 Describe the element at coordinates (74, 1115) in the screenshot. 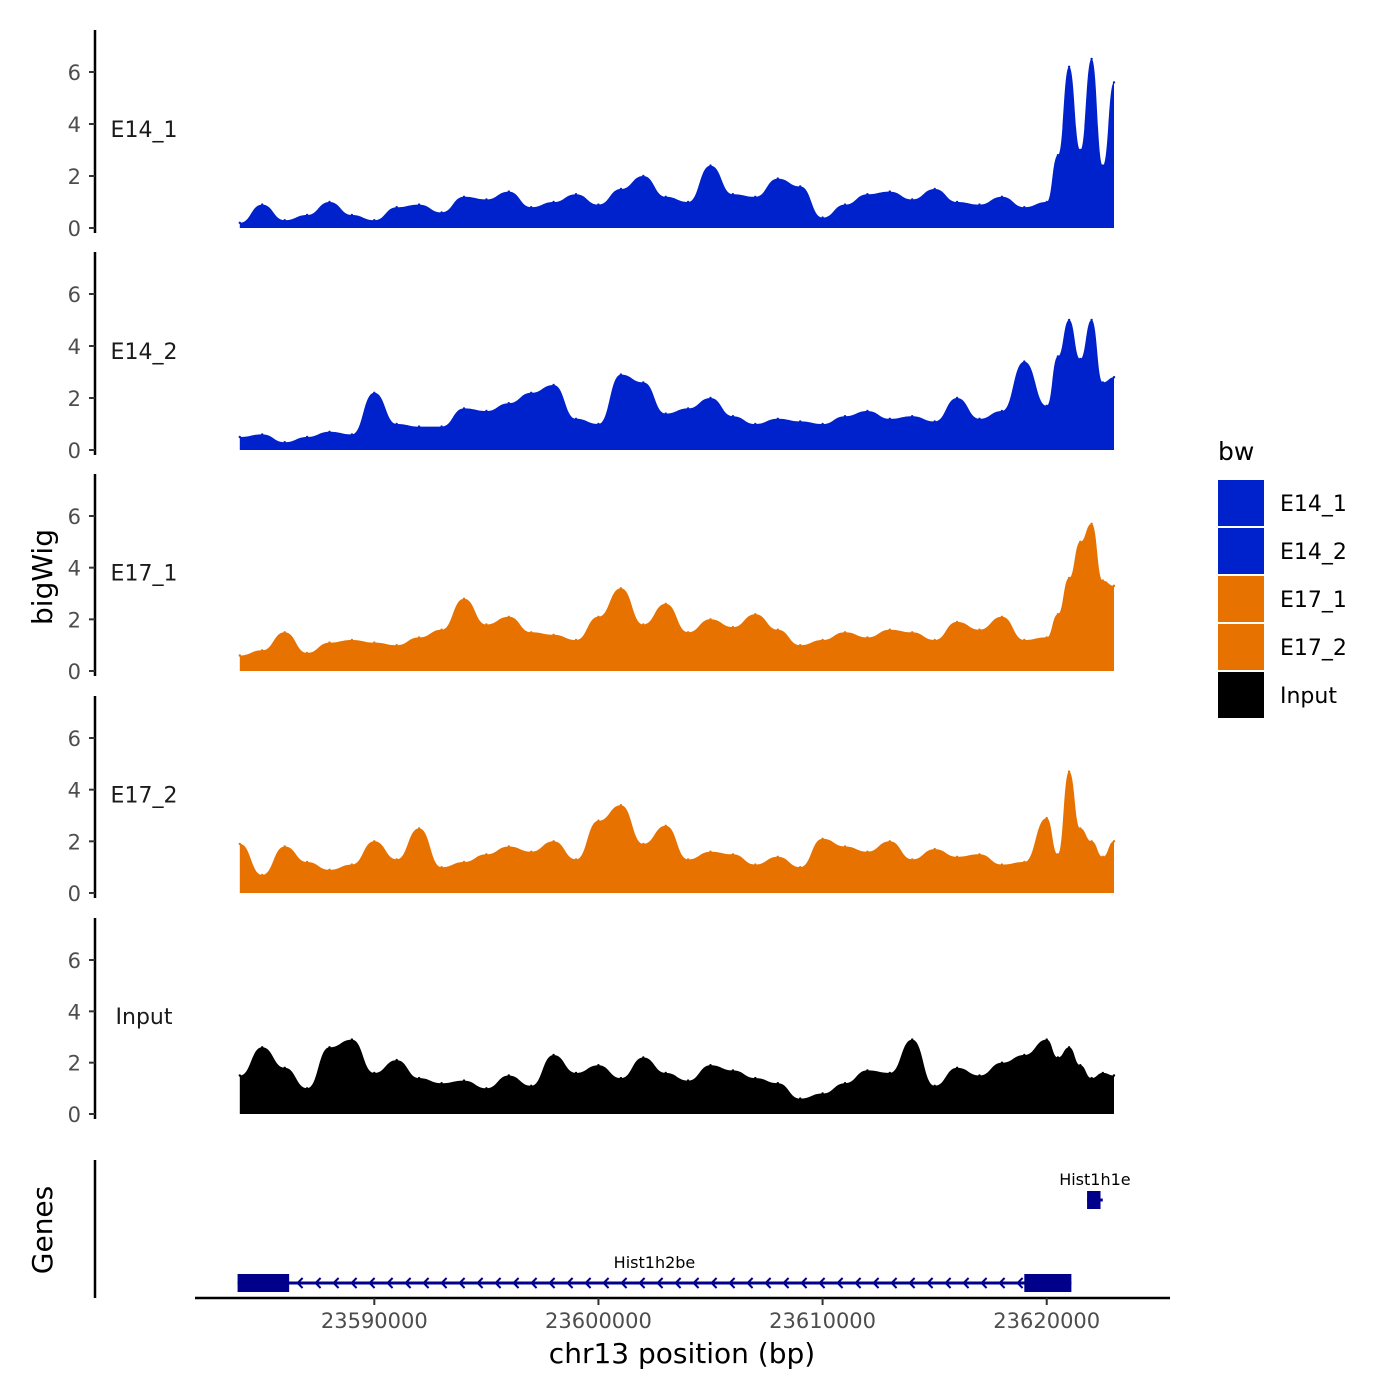

I see `y-tick-label: 0` at that location.